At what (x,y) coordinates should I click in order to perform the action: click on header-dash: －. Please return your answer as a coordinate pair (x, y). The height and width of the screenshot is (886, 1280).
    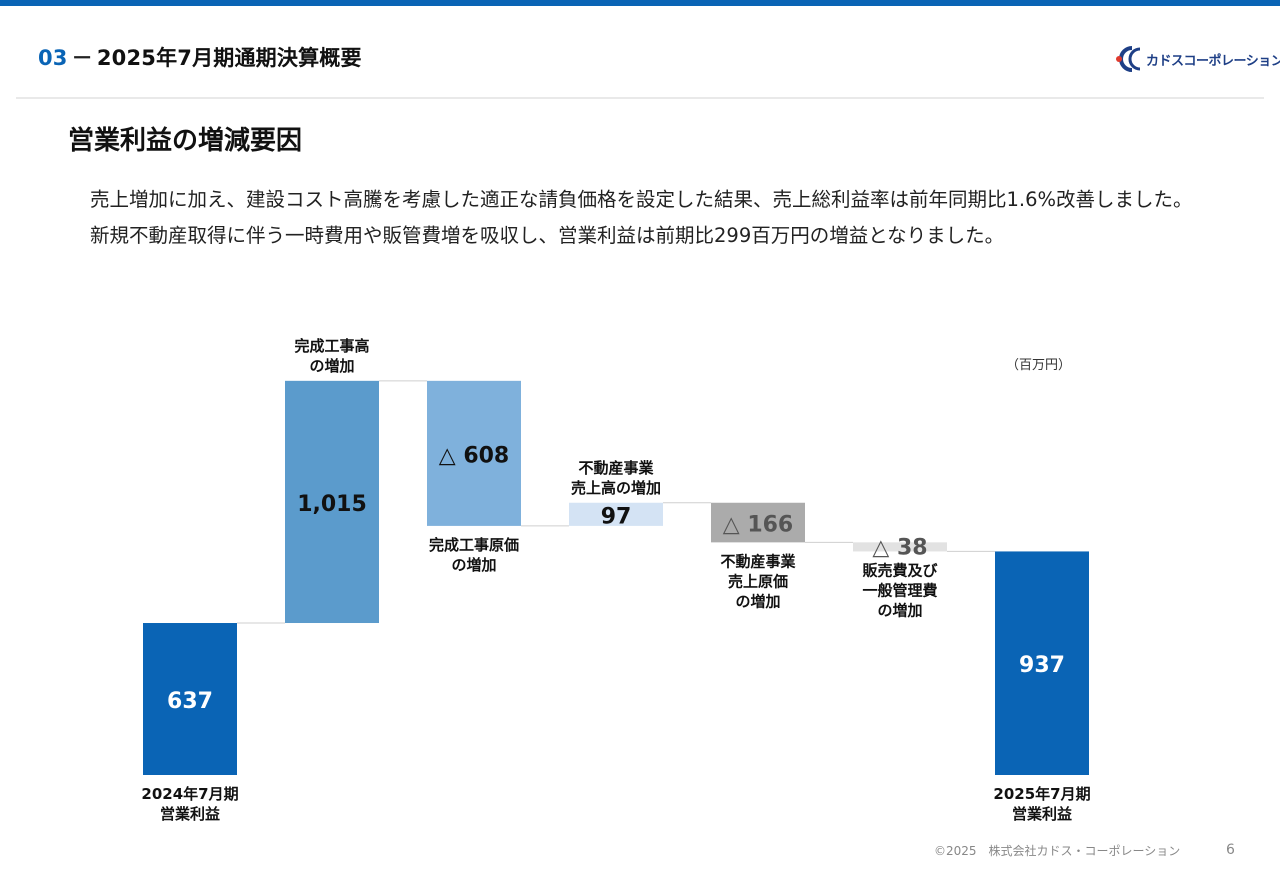
    Looking at the image, I should click on (82, 58).